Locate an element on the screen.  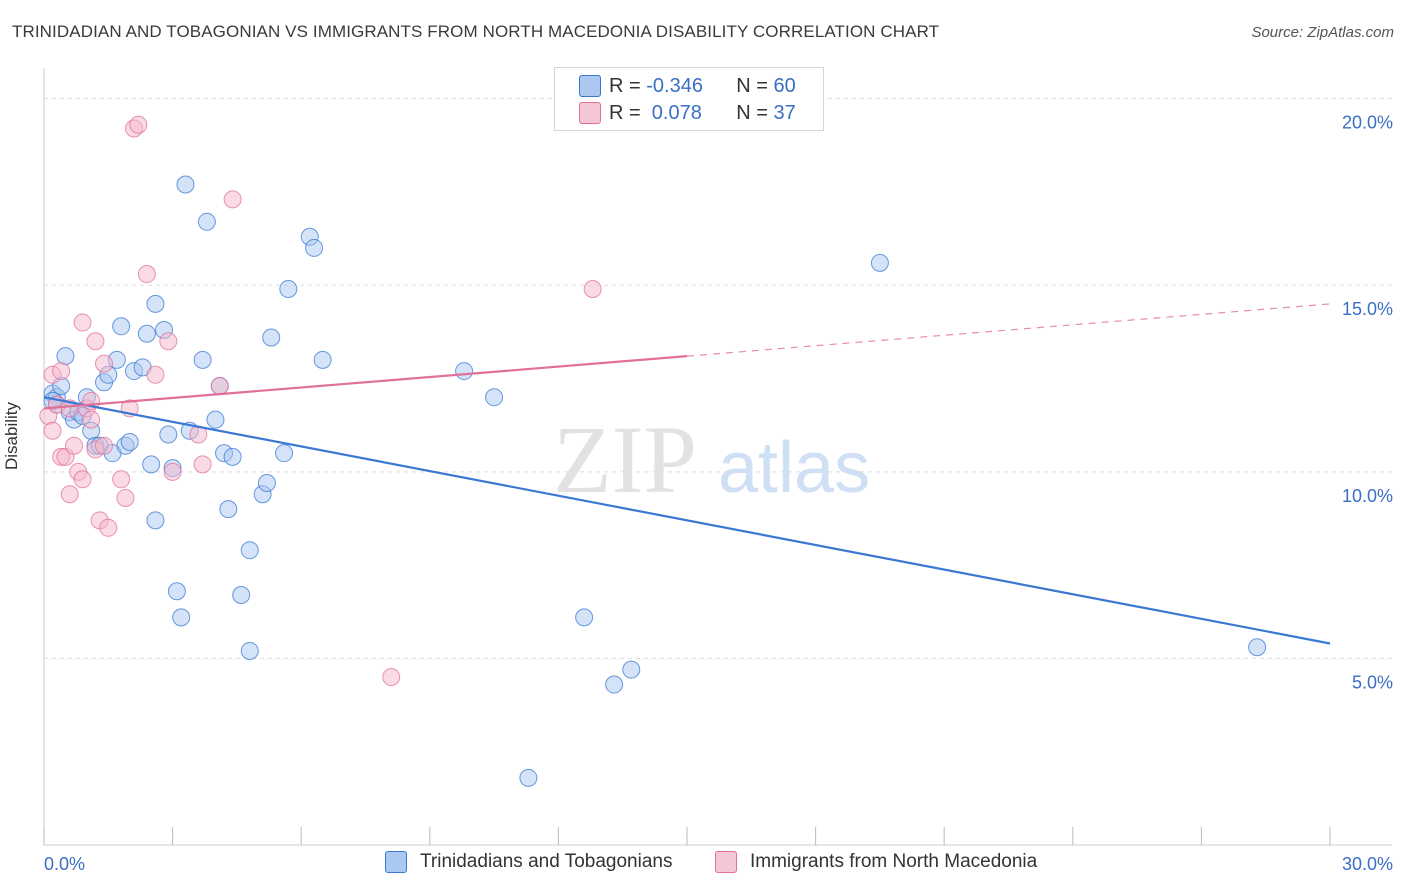
legend-item-macedonia: Immigrants from North Macedonia is located at coordinates (876, 862).